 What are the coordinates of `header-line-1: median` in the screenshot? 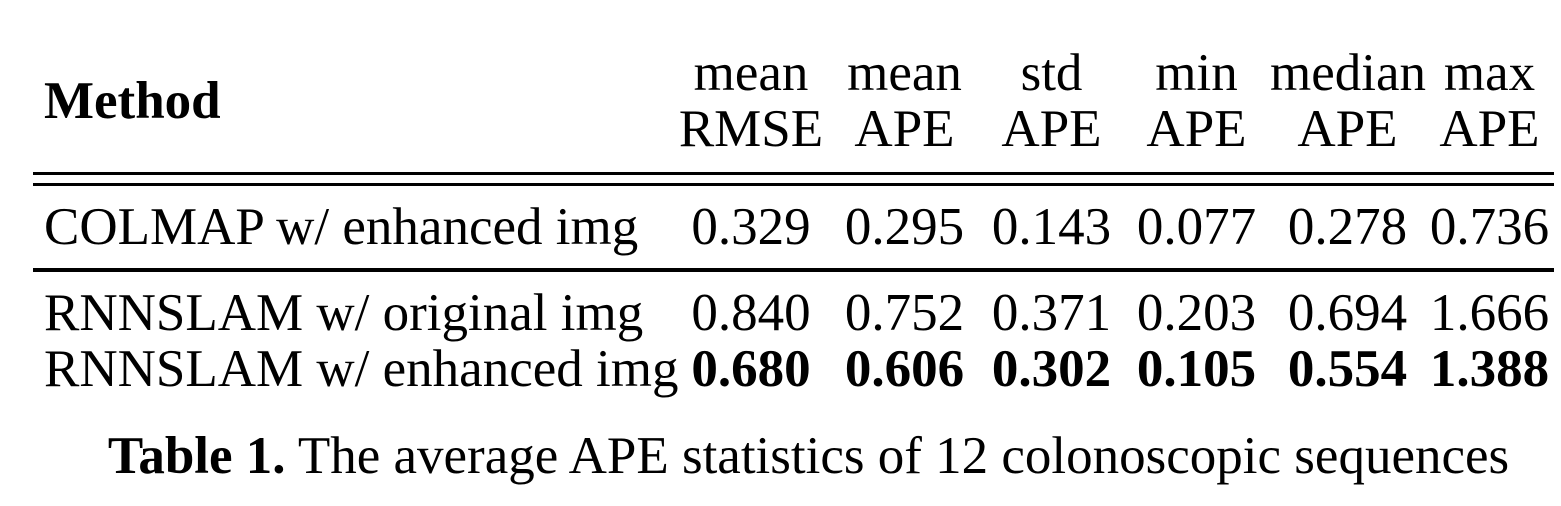 It's located at (1348, 73).